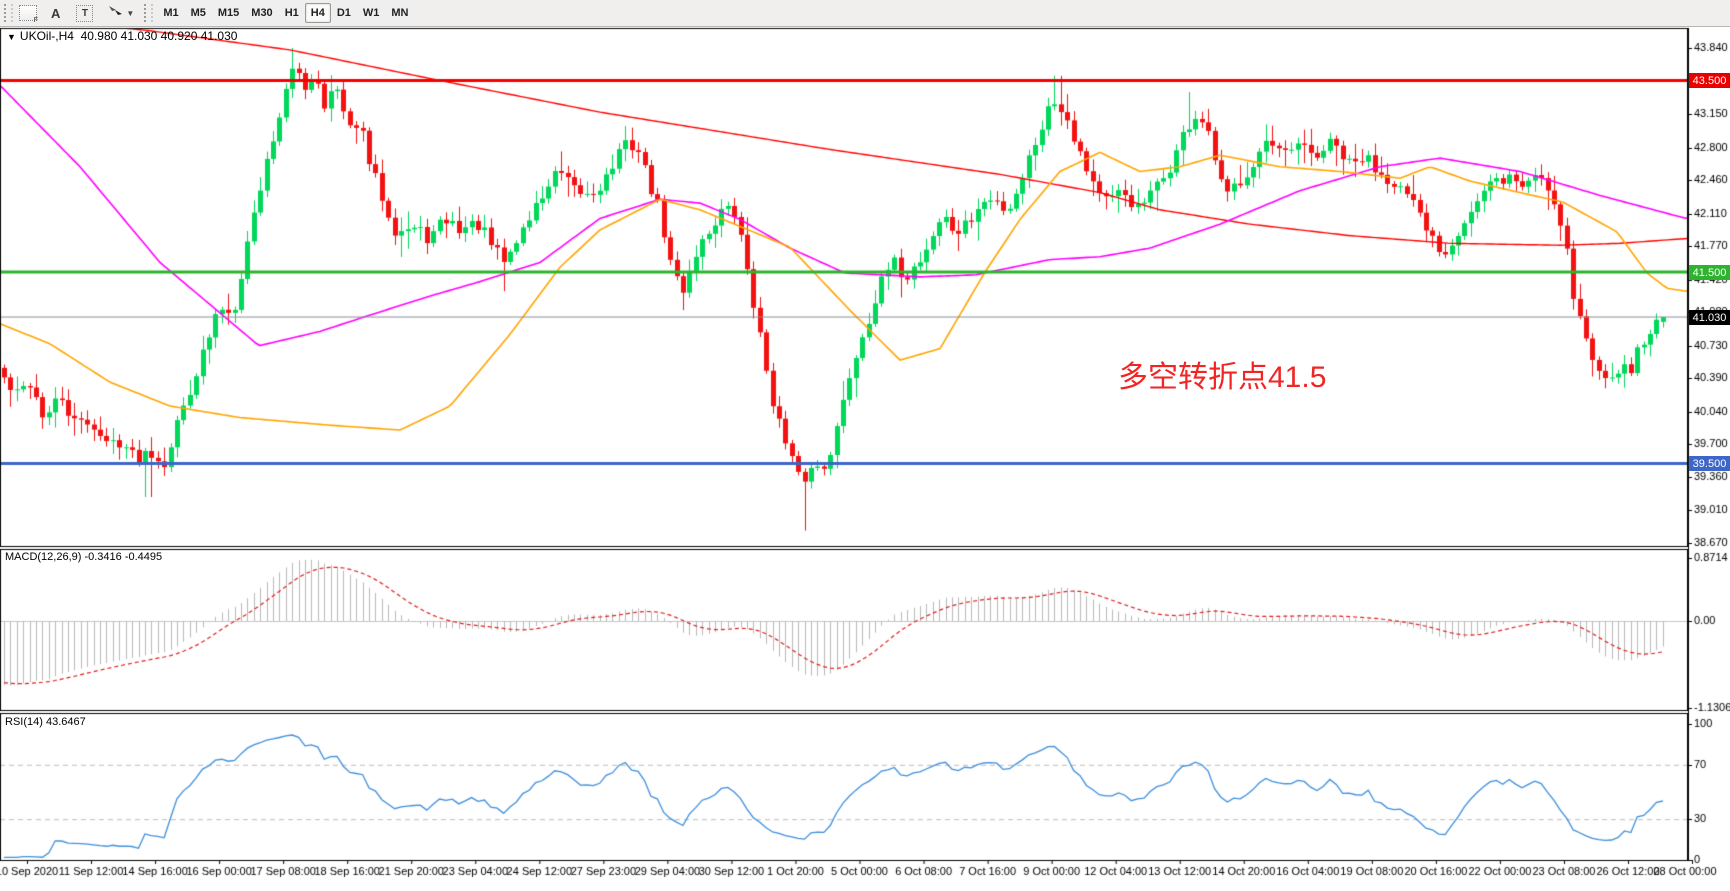 This screenshot has width=1730, height=891. I want to click on price-tag-pivot: 41.500, so click(1709, 272).